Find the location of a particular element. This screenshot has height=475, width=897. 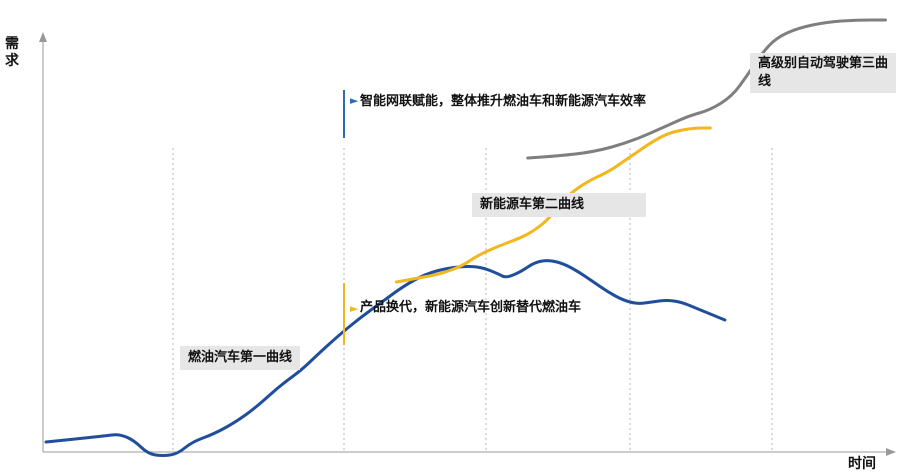

annotation-first-curve: 燃油汽车第一曲线 is located at coordinates (240, 358).